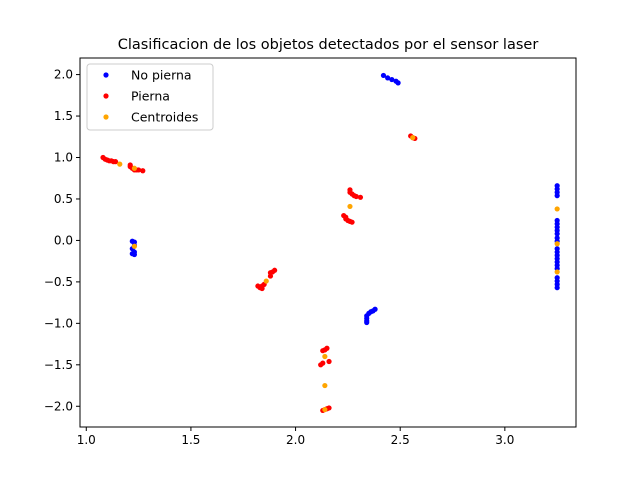 This screenshot has height=480, width=640. I want to click on y-tick-label: 1.5, so click(63, 116).